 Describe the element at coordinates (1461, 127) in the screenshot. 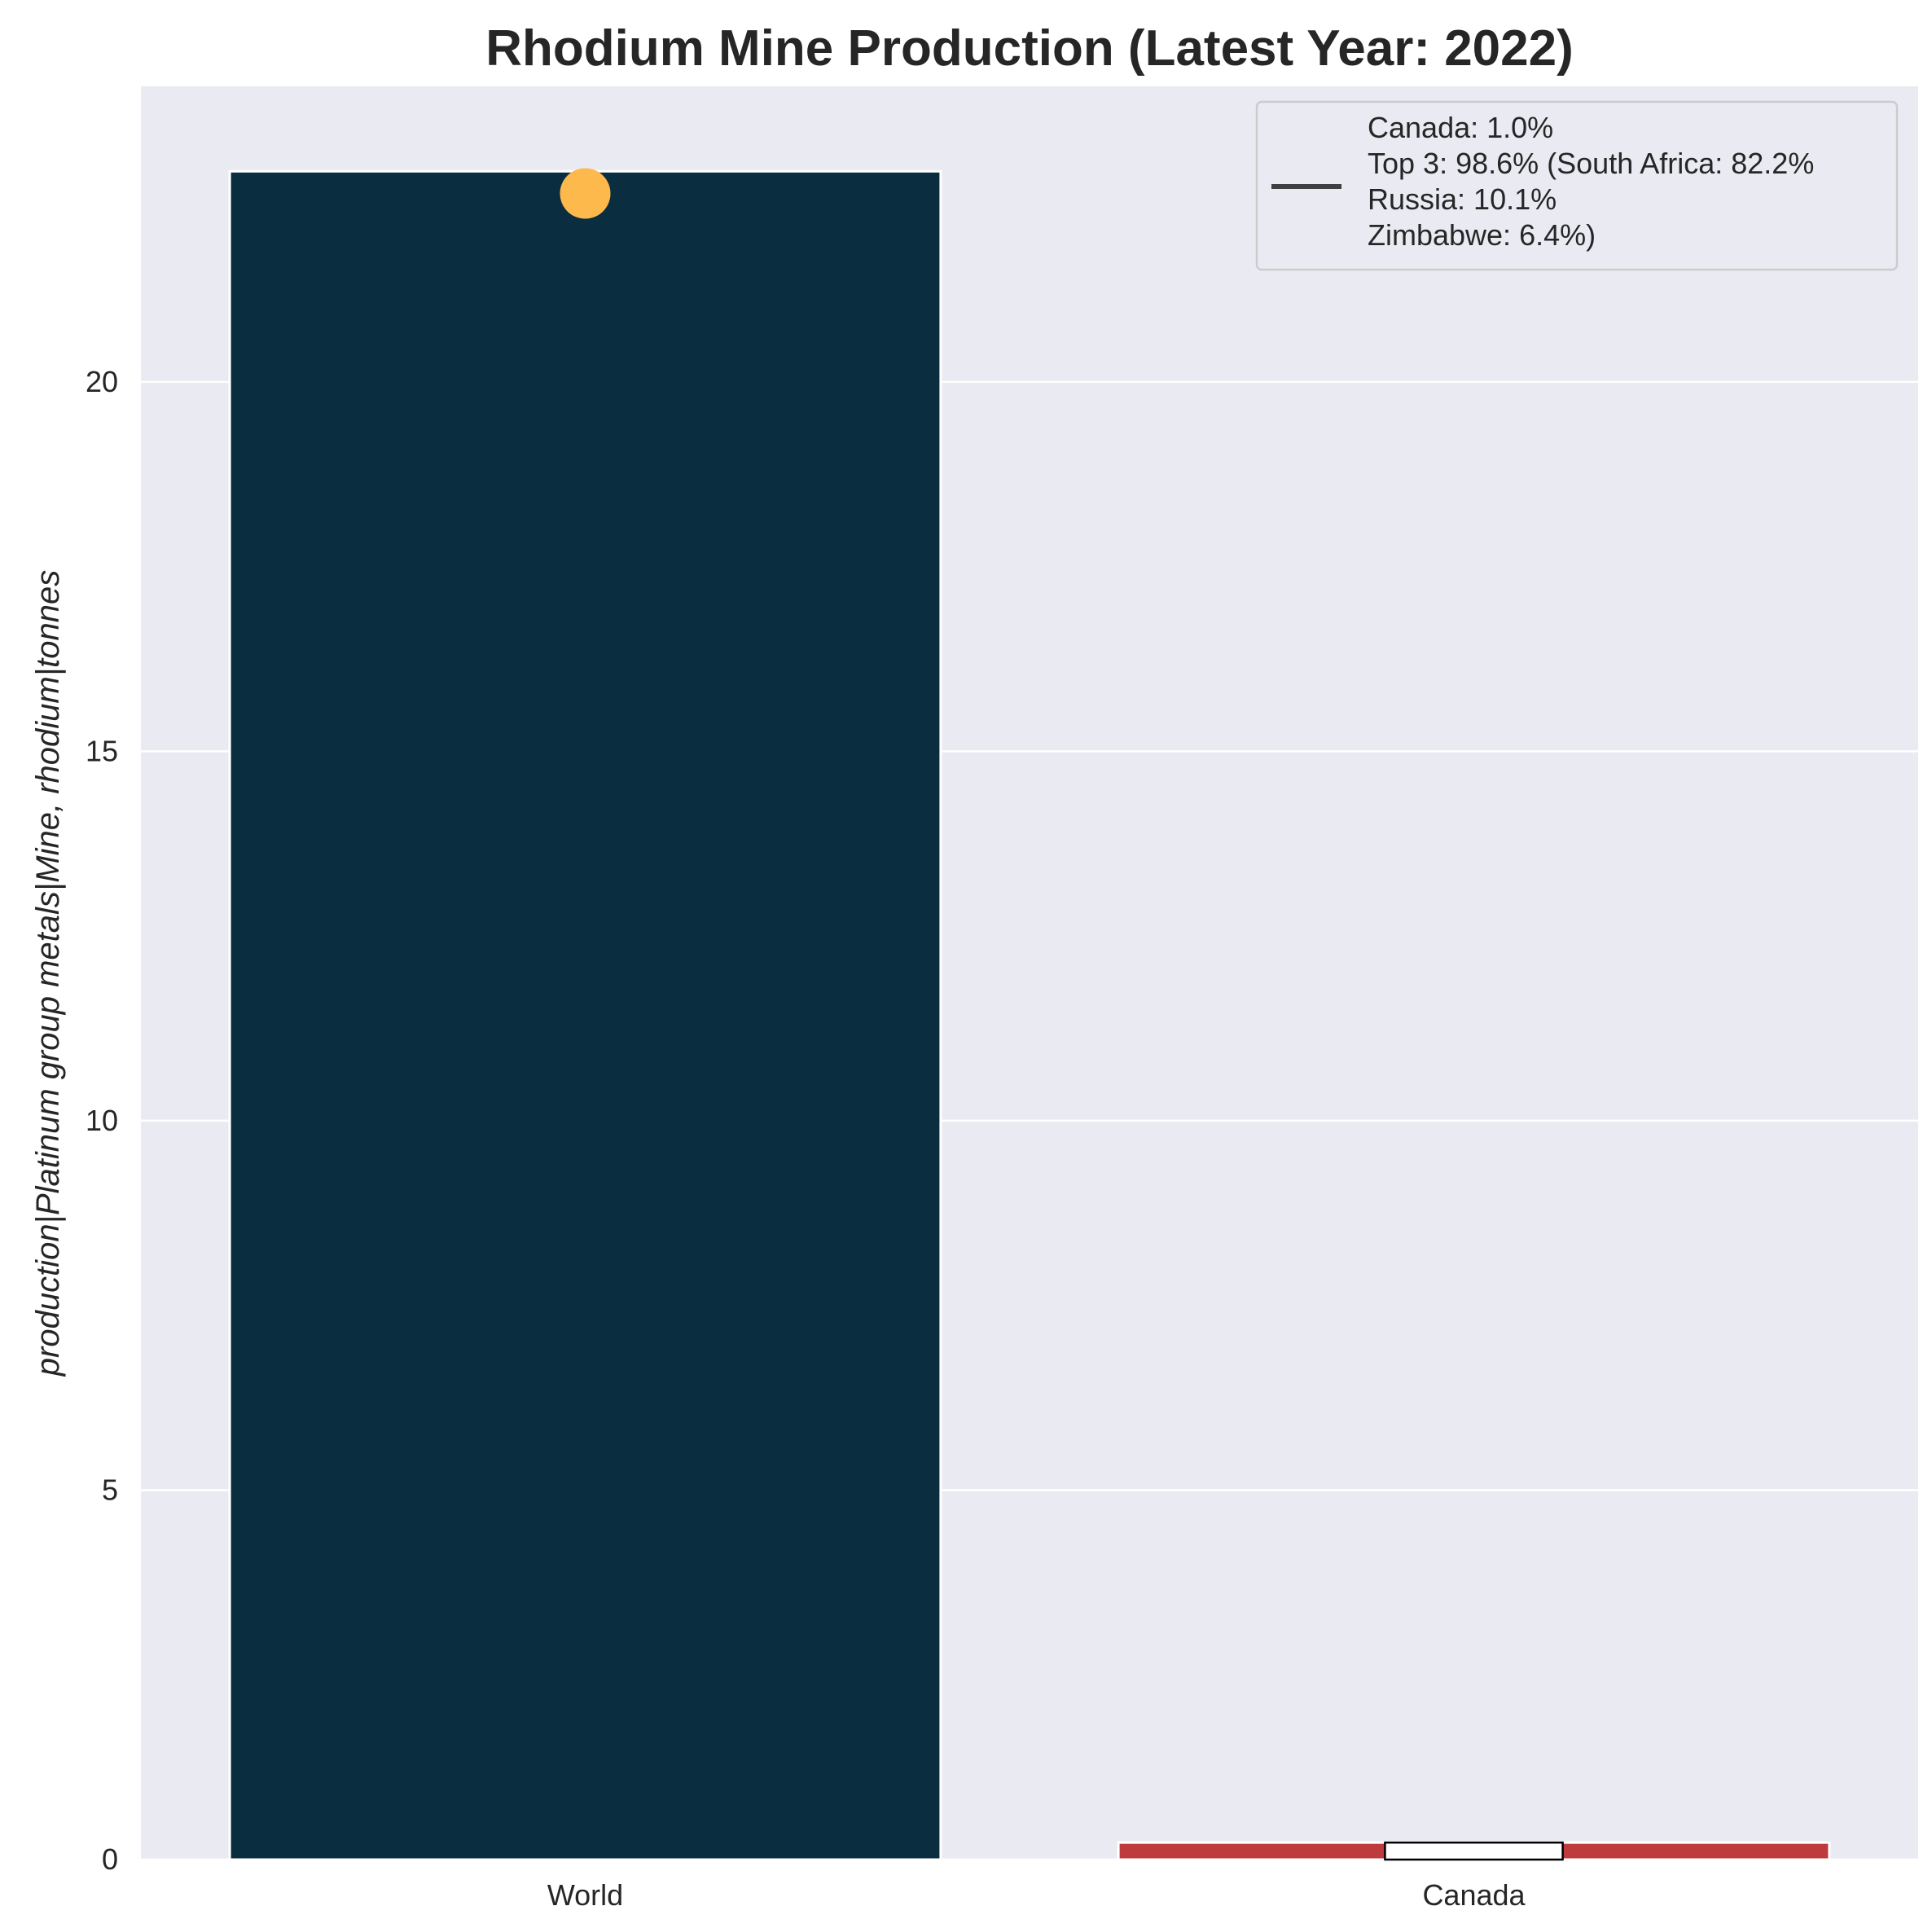

I see `legend-entry: Canada: 1.0%` at that location.